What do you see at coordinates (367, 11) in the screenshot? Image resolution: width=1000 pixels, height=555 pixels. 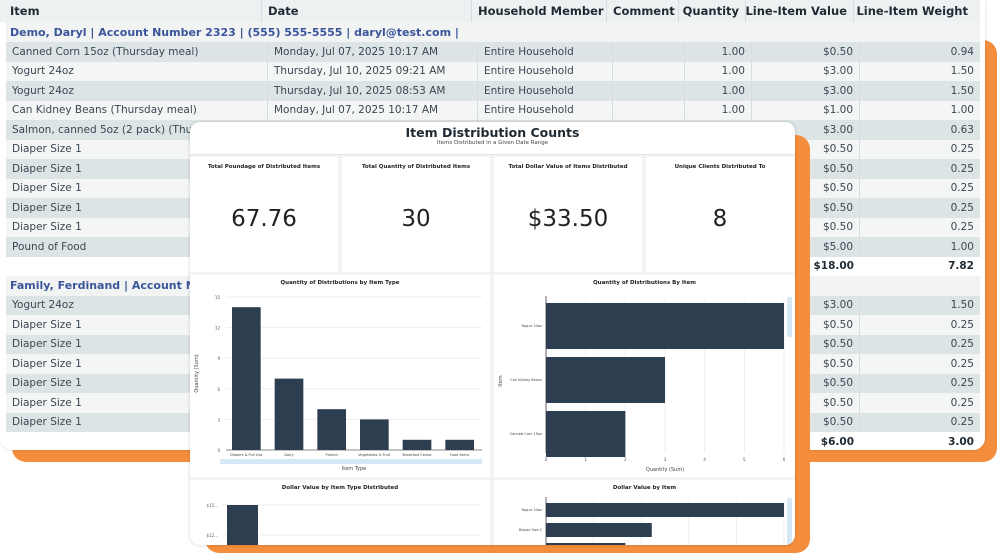 I see `column-header: Date` at bounding box center [367, 11].